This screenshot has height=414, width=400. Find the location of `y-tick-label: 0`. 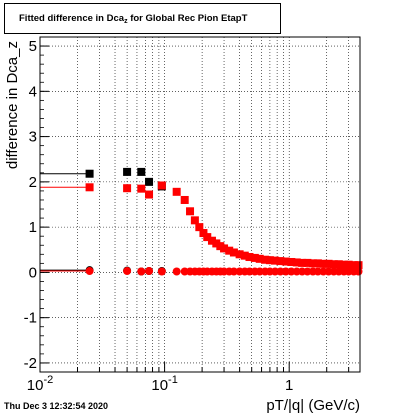

y-tick-label: 0 is located at coordinates (33, 272).